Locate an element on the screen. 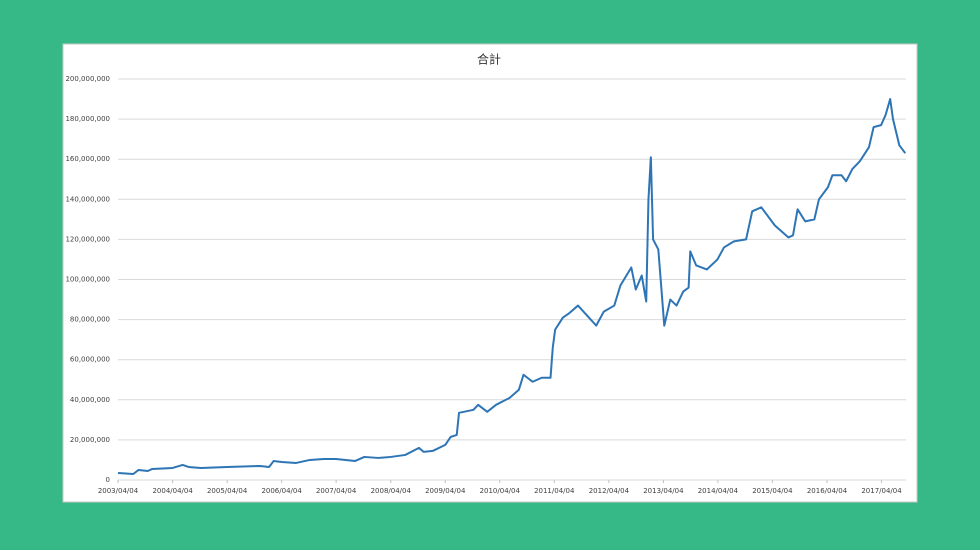 The height and width of the screenshot is (550, 980). x-tick-label: 2012/04/04 is located at coordinates (609, 491).